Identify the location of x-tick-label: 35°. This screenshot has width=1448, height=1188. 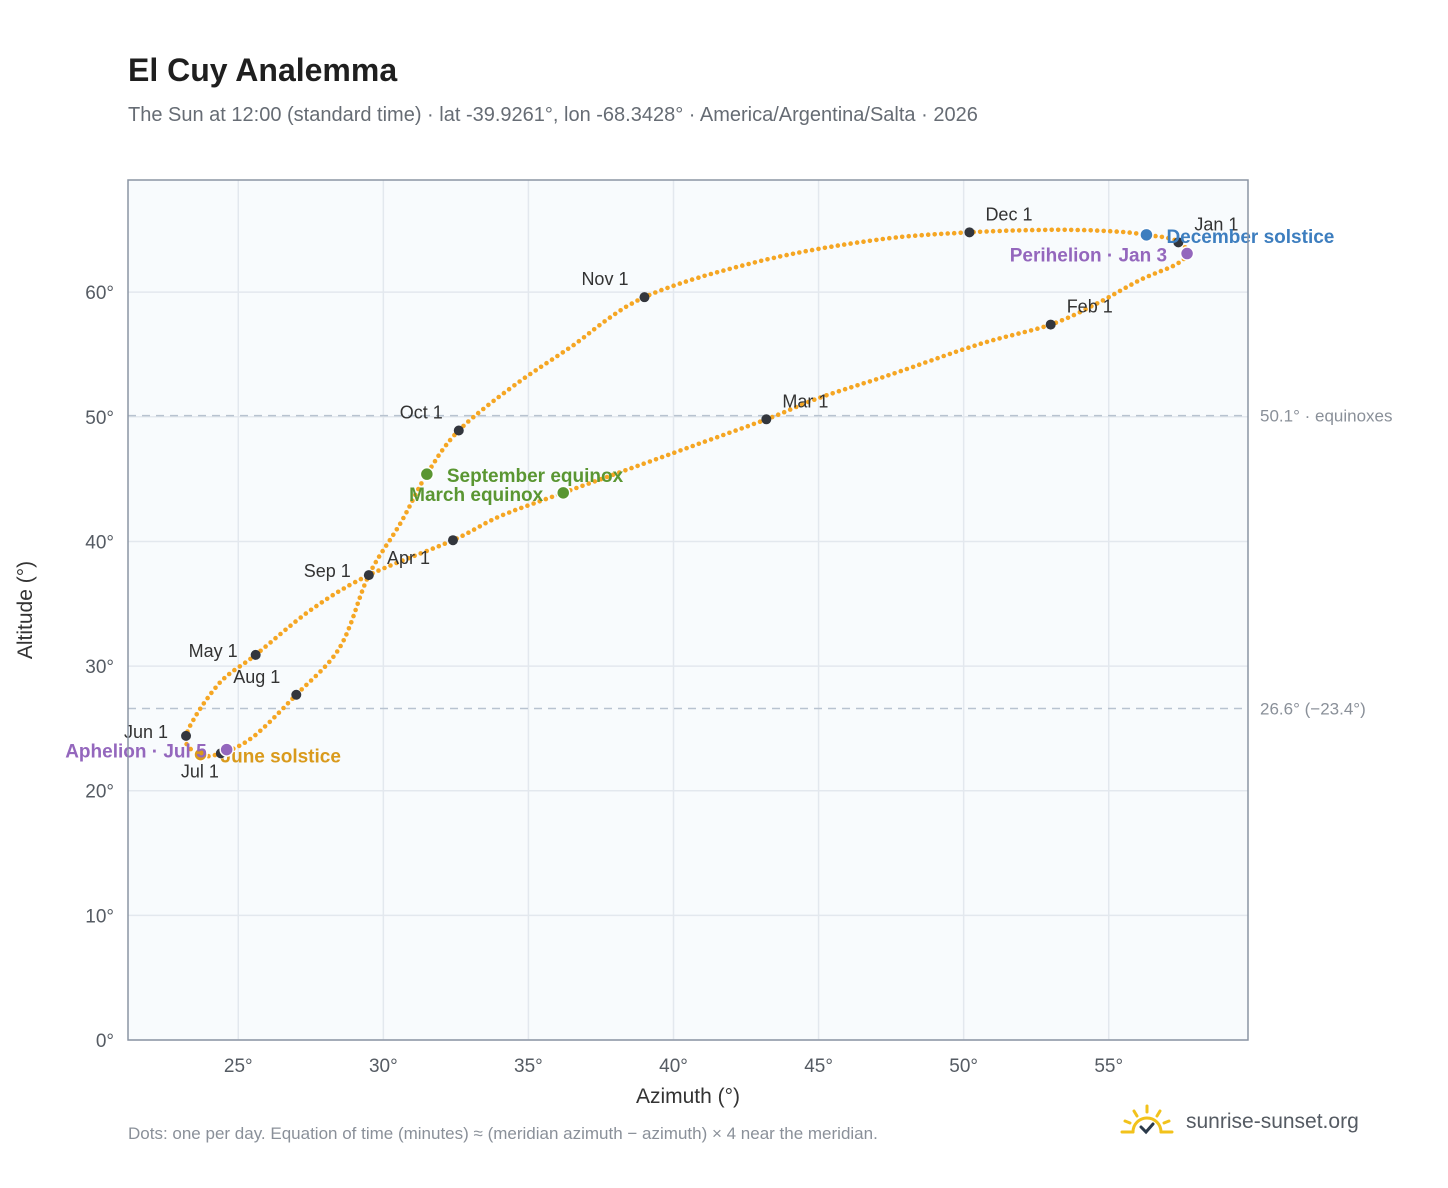
(528, 1066).